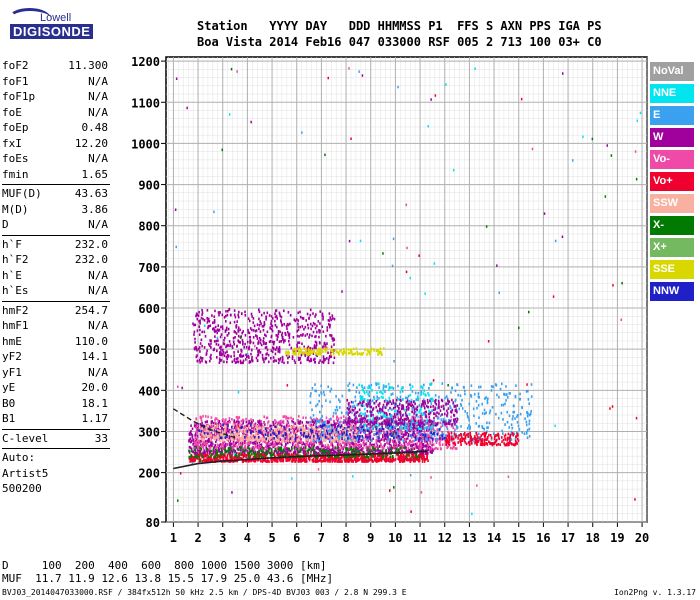 This screenshot has height=600, width=700. I want to click on param-value: N/A, so click(98, 96).